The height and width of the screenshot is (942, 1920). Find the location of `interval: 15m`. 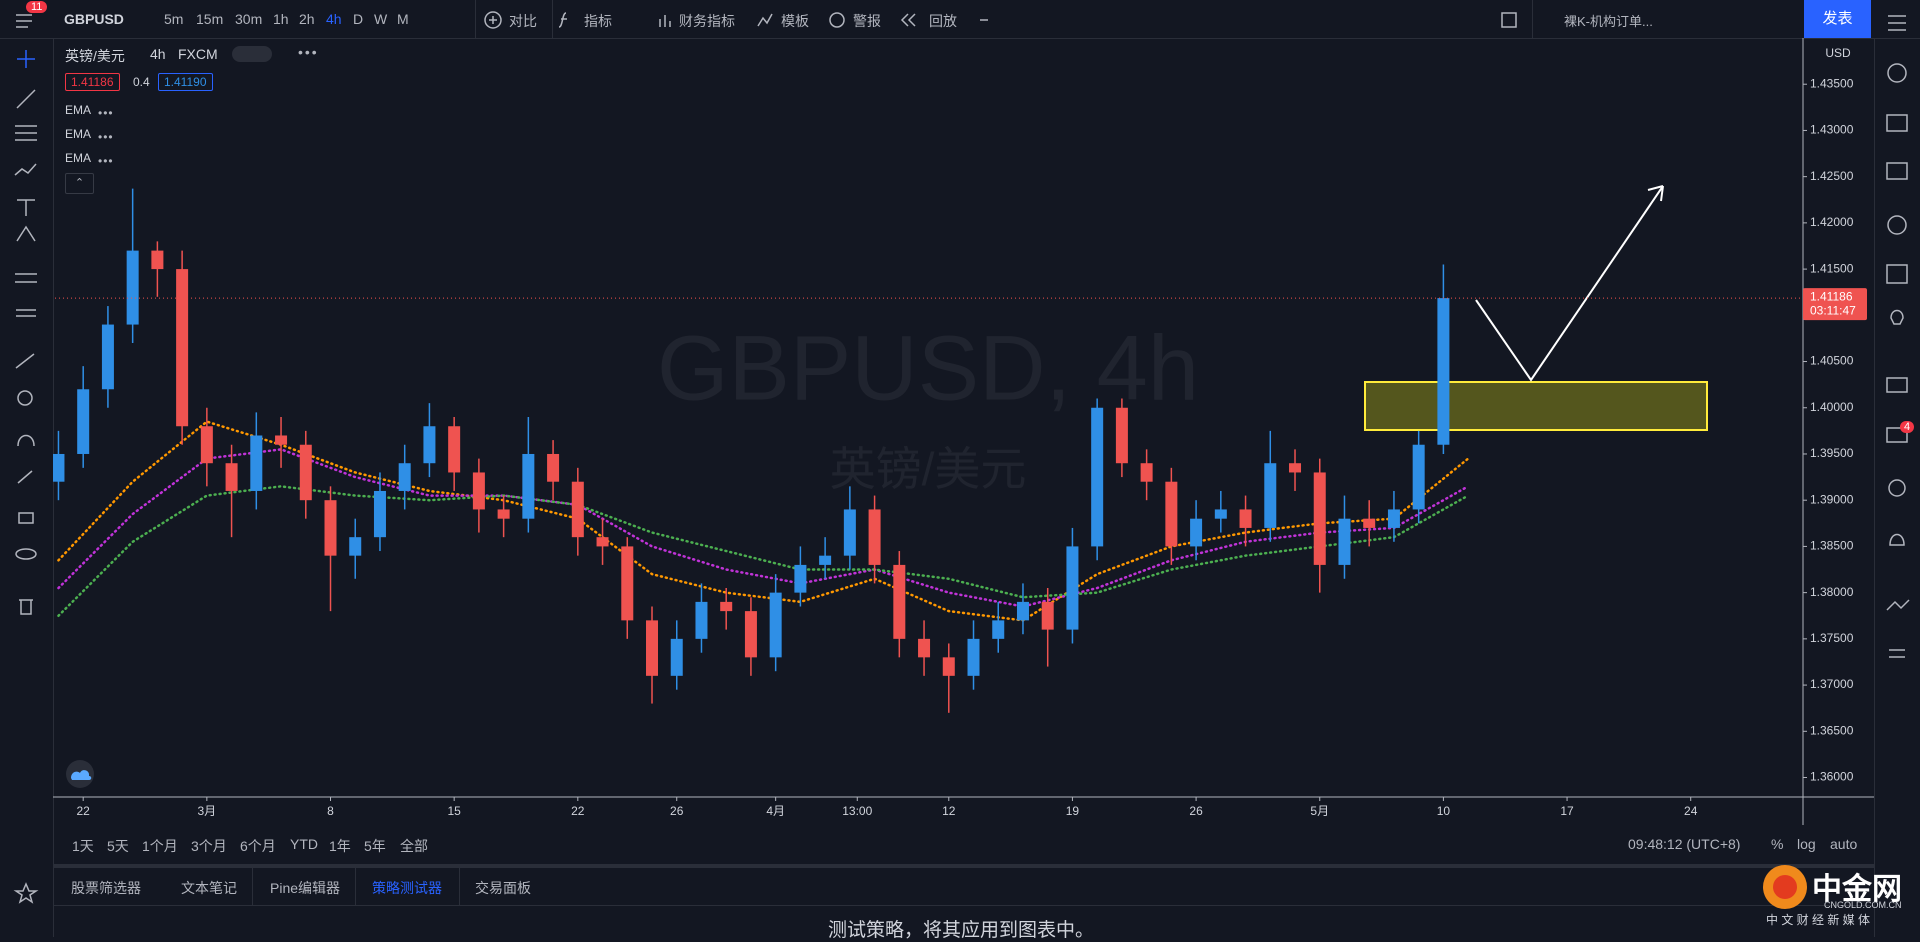

interval: 15m is located at coordinates (210, 19).